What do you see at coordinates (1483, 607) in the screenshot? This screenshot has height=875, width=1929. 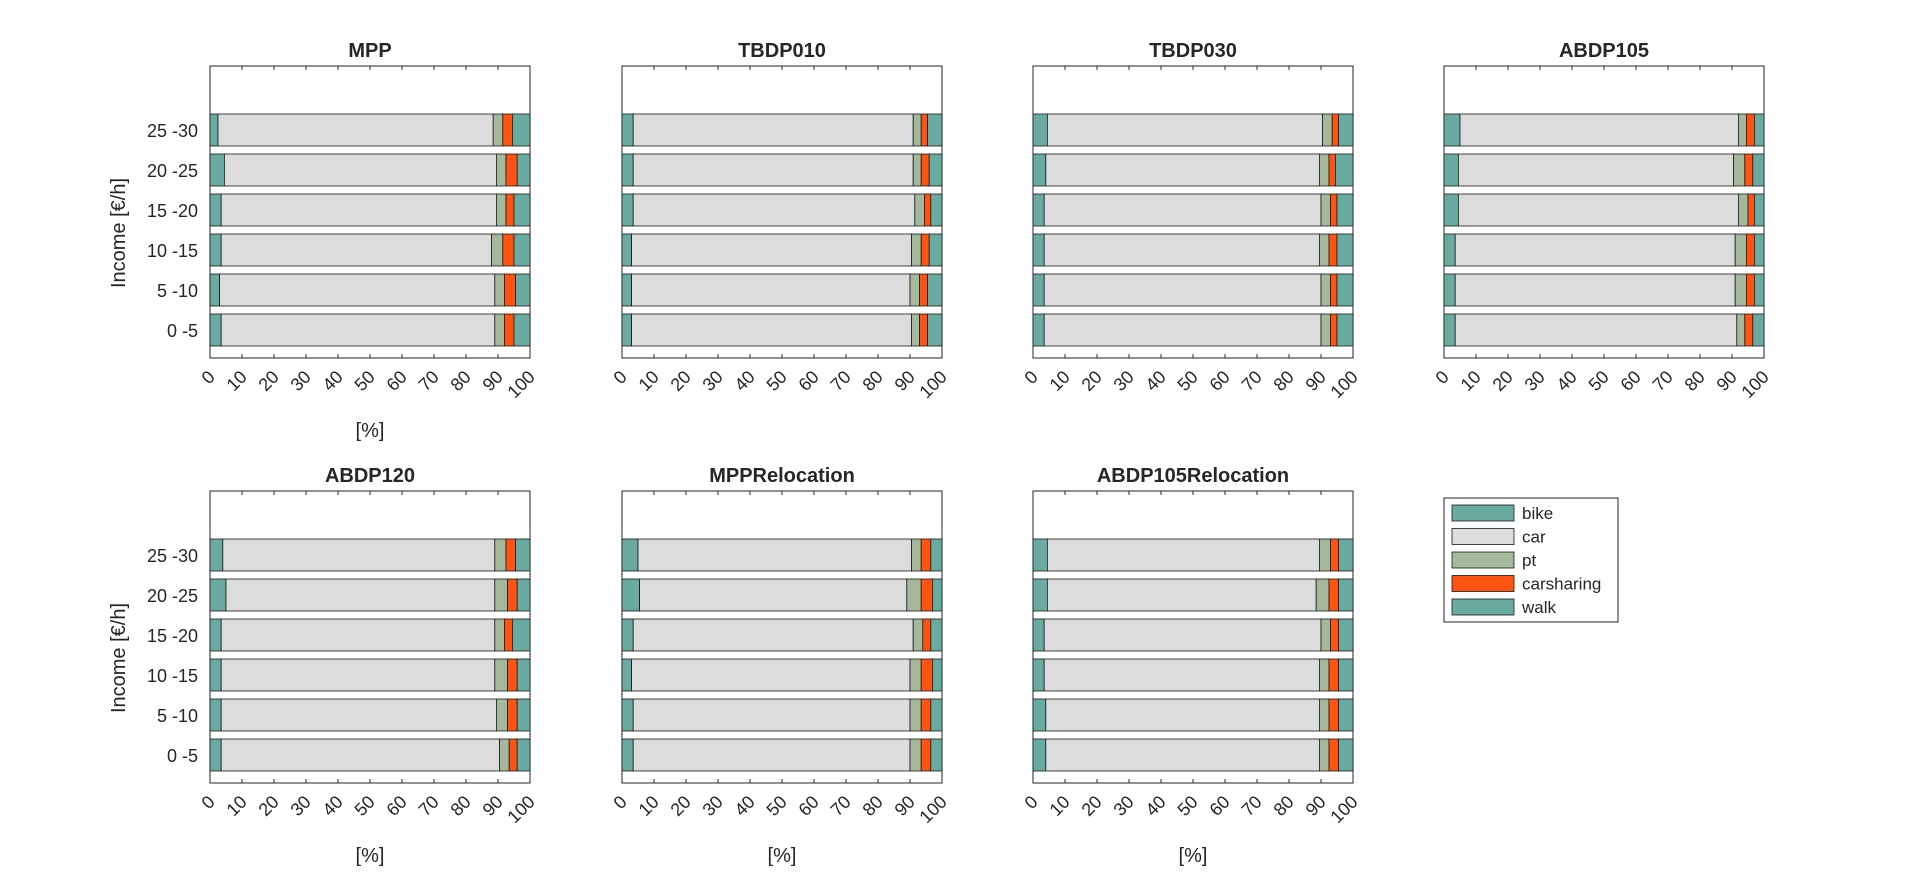 I see `legend-swatch-walk` at bounding box center [1483, 607].